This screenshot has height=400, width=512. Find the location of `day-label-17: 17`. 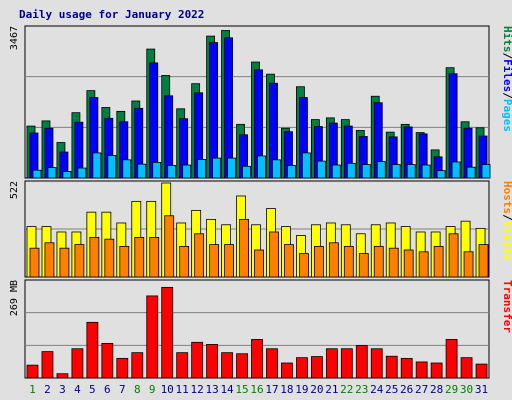

day-label-17: 17 is located at coordinates (271, 389).